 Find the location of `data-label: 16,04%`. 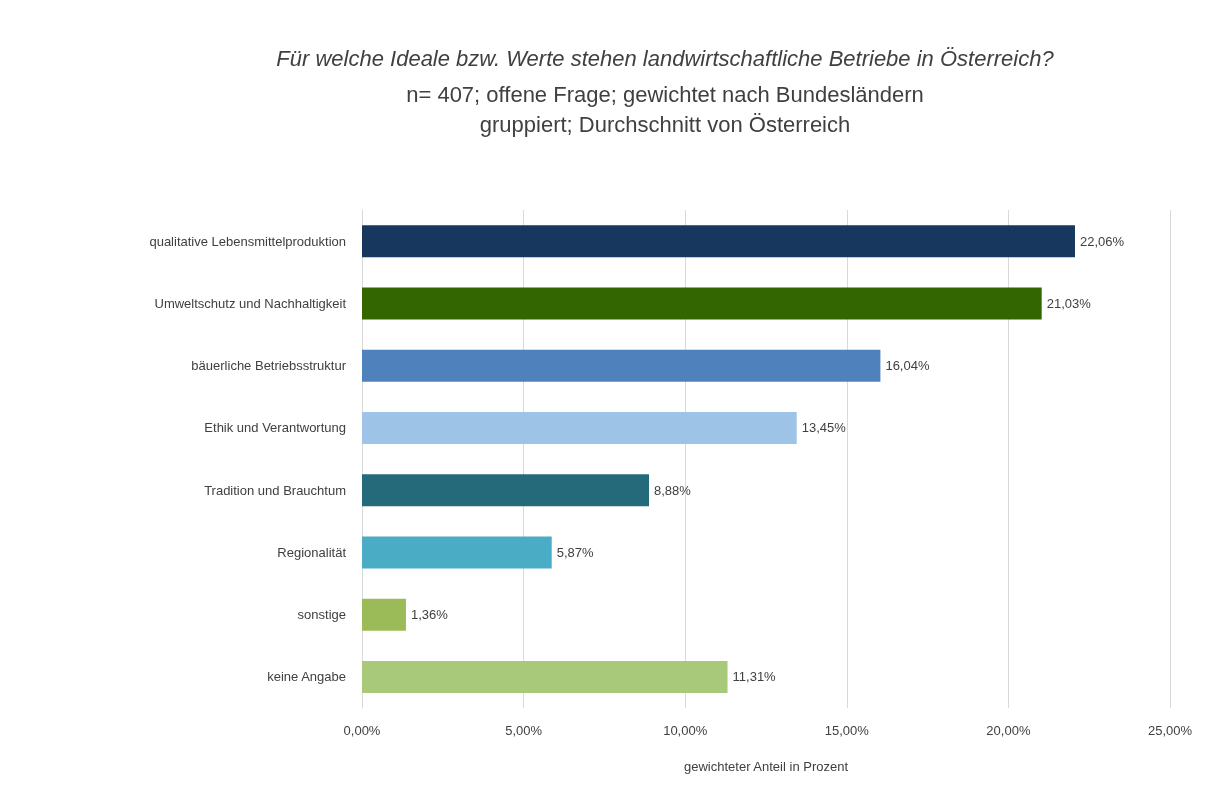

data-label: 16,04% is located at coordinates (907, 366).